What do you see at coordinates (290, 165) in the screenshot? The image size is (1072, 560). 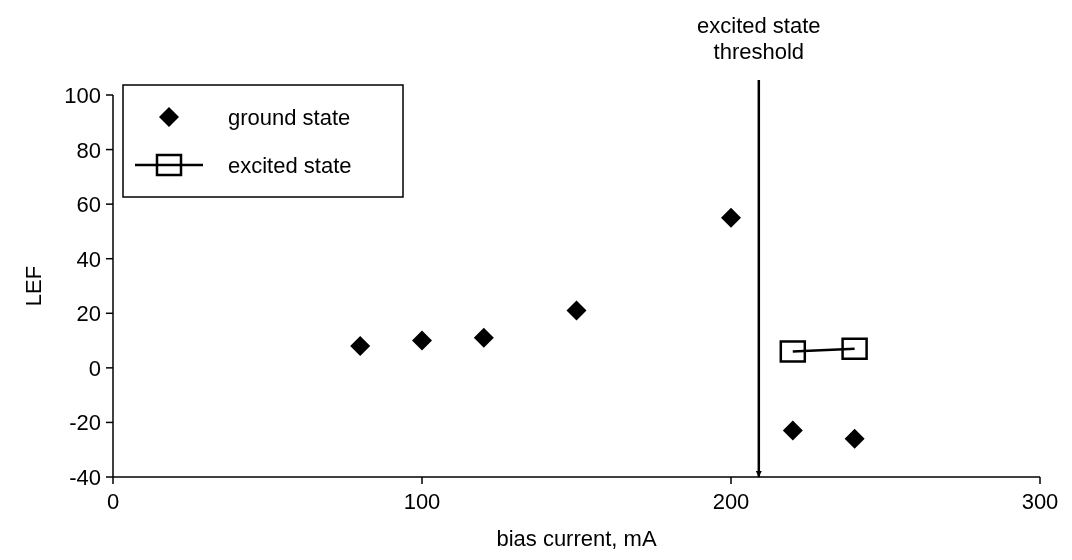 I see `legend-label: excited state` at bounding box center [290, 165].